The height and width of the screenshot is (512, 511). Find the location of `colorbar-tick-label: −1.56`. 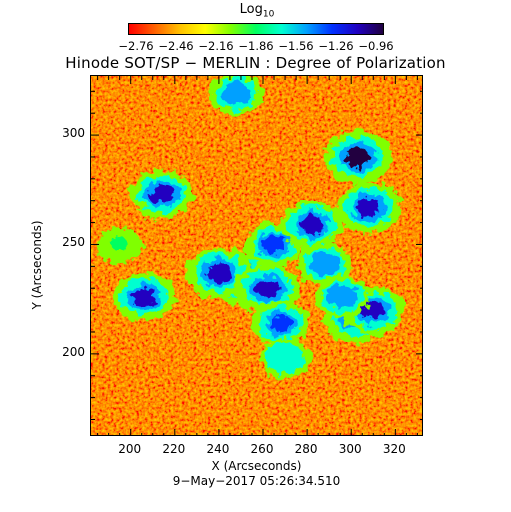

colorbar-tick-label: −1.56 is located at coordinates (296, 46).